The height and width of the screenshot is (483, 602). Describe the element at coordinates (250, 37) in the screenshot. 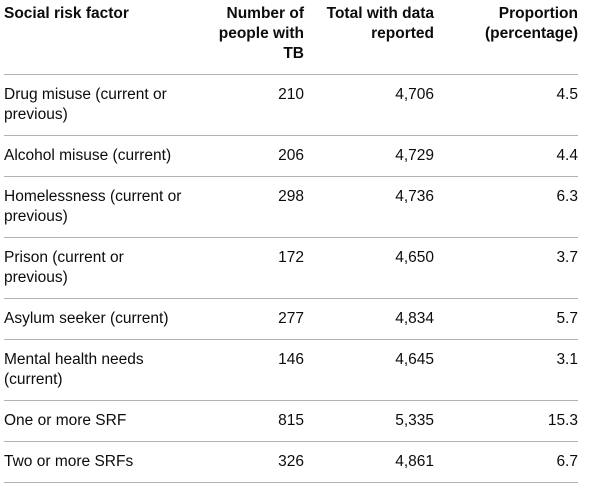

I see `header-number-with-tb: Number of people with TB` at that location.